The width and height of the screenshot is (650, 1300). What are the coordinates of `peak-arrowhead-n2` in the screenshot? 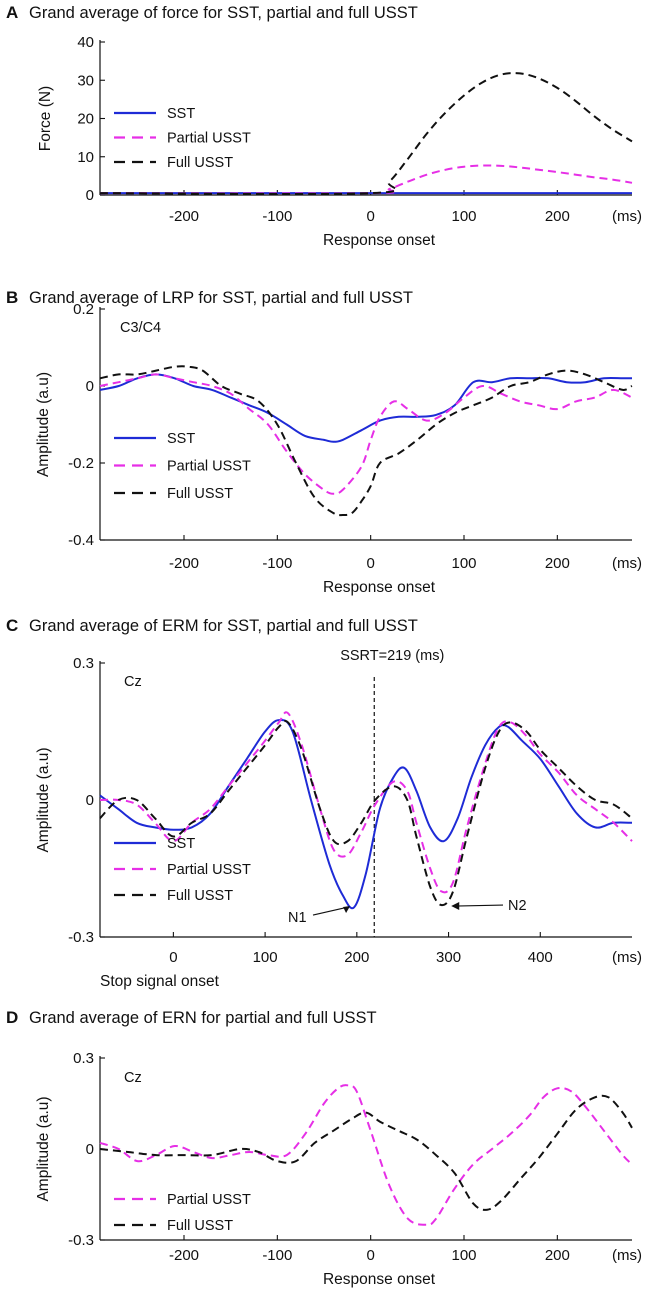 It's located at (455, 906).